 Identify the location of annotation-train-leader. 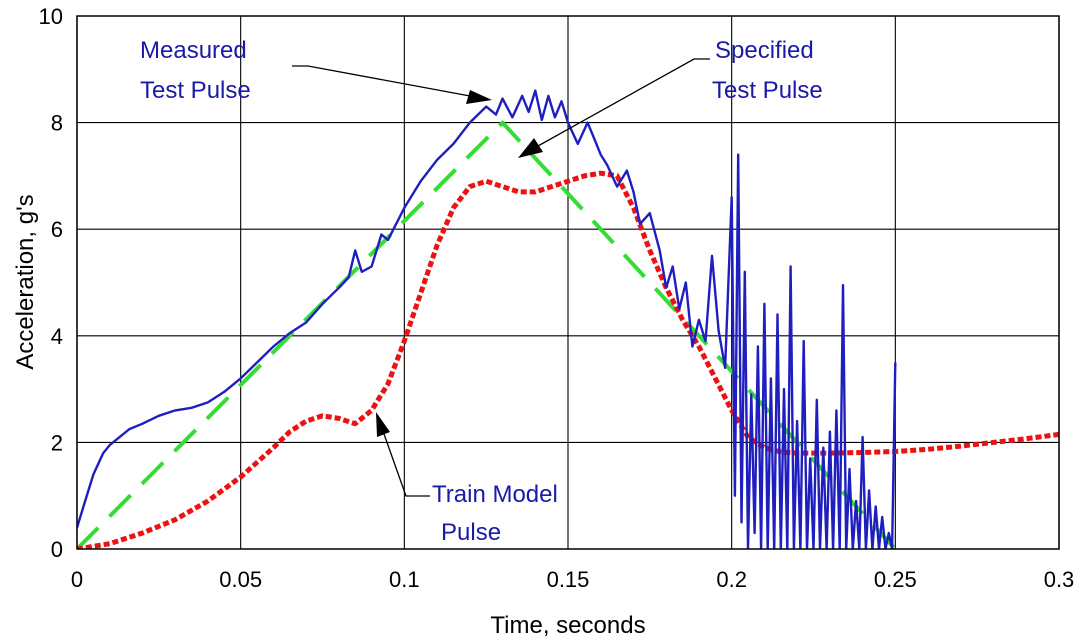
(406, 465).